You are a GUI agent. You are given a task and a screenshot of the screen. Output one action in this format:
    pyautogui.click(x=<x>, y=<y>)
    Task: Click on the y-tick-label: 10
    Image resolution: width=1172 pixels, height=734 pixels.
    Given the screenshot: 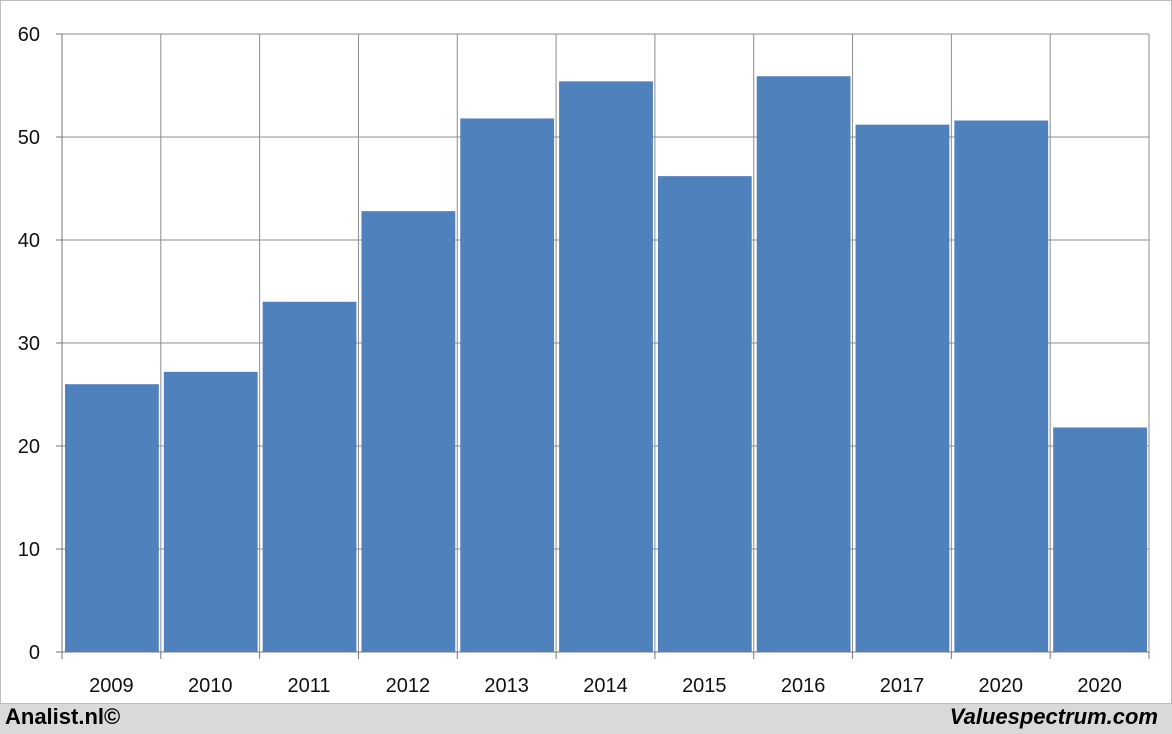 What is the action you would take?
    pyautogui.click(x=29, y=550)
    